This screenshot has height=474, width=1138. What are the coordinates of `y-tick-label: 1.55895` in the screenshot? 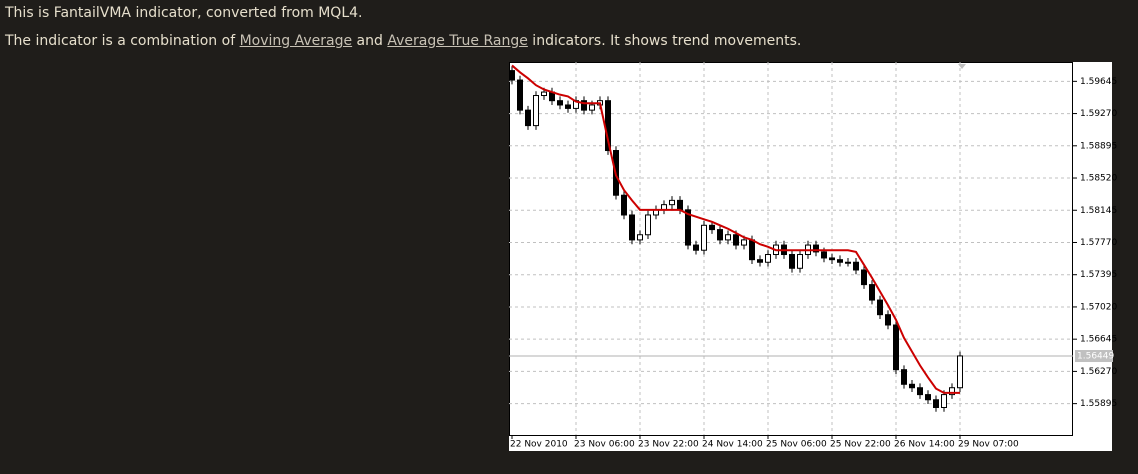 It's located at (1098, 404).